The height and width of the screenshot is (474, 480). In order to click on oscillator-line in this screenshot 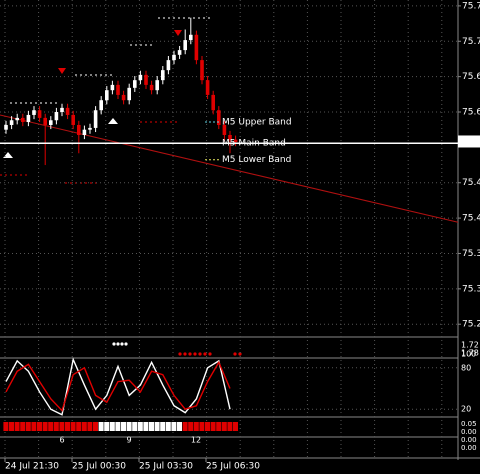, I will do `click(118, 386)`.